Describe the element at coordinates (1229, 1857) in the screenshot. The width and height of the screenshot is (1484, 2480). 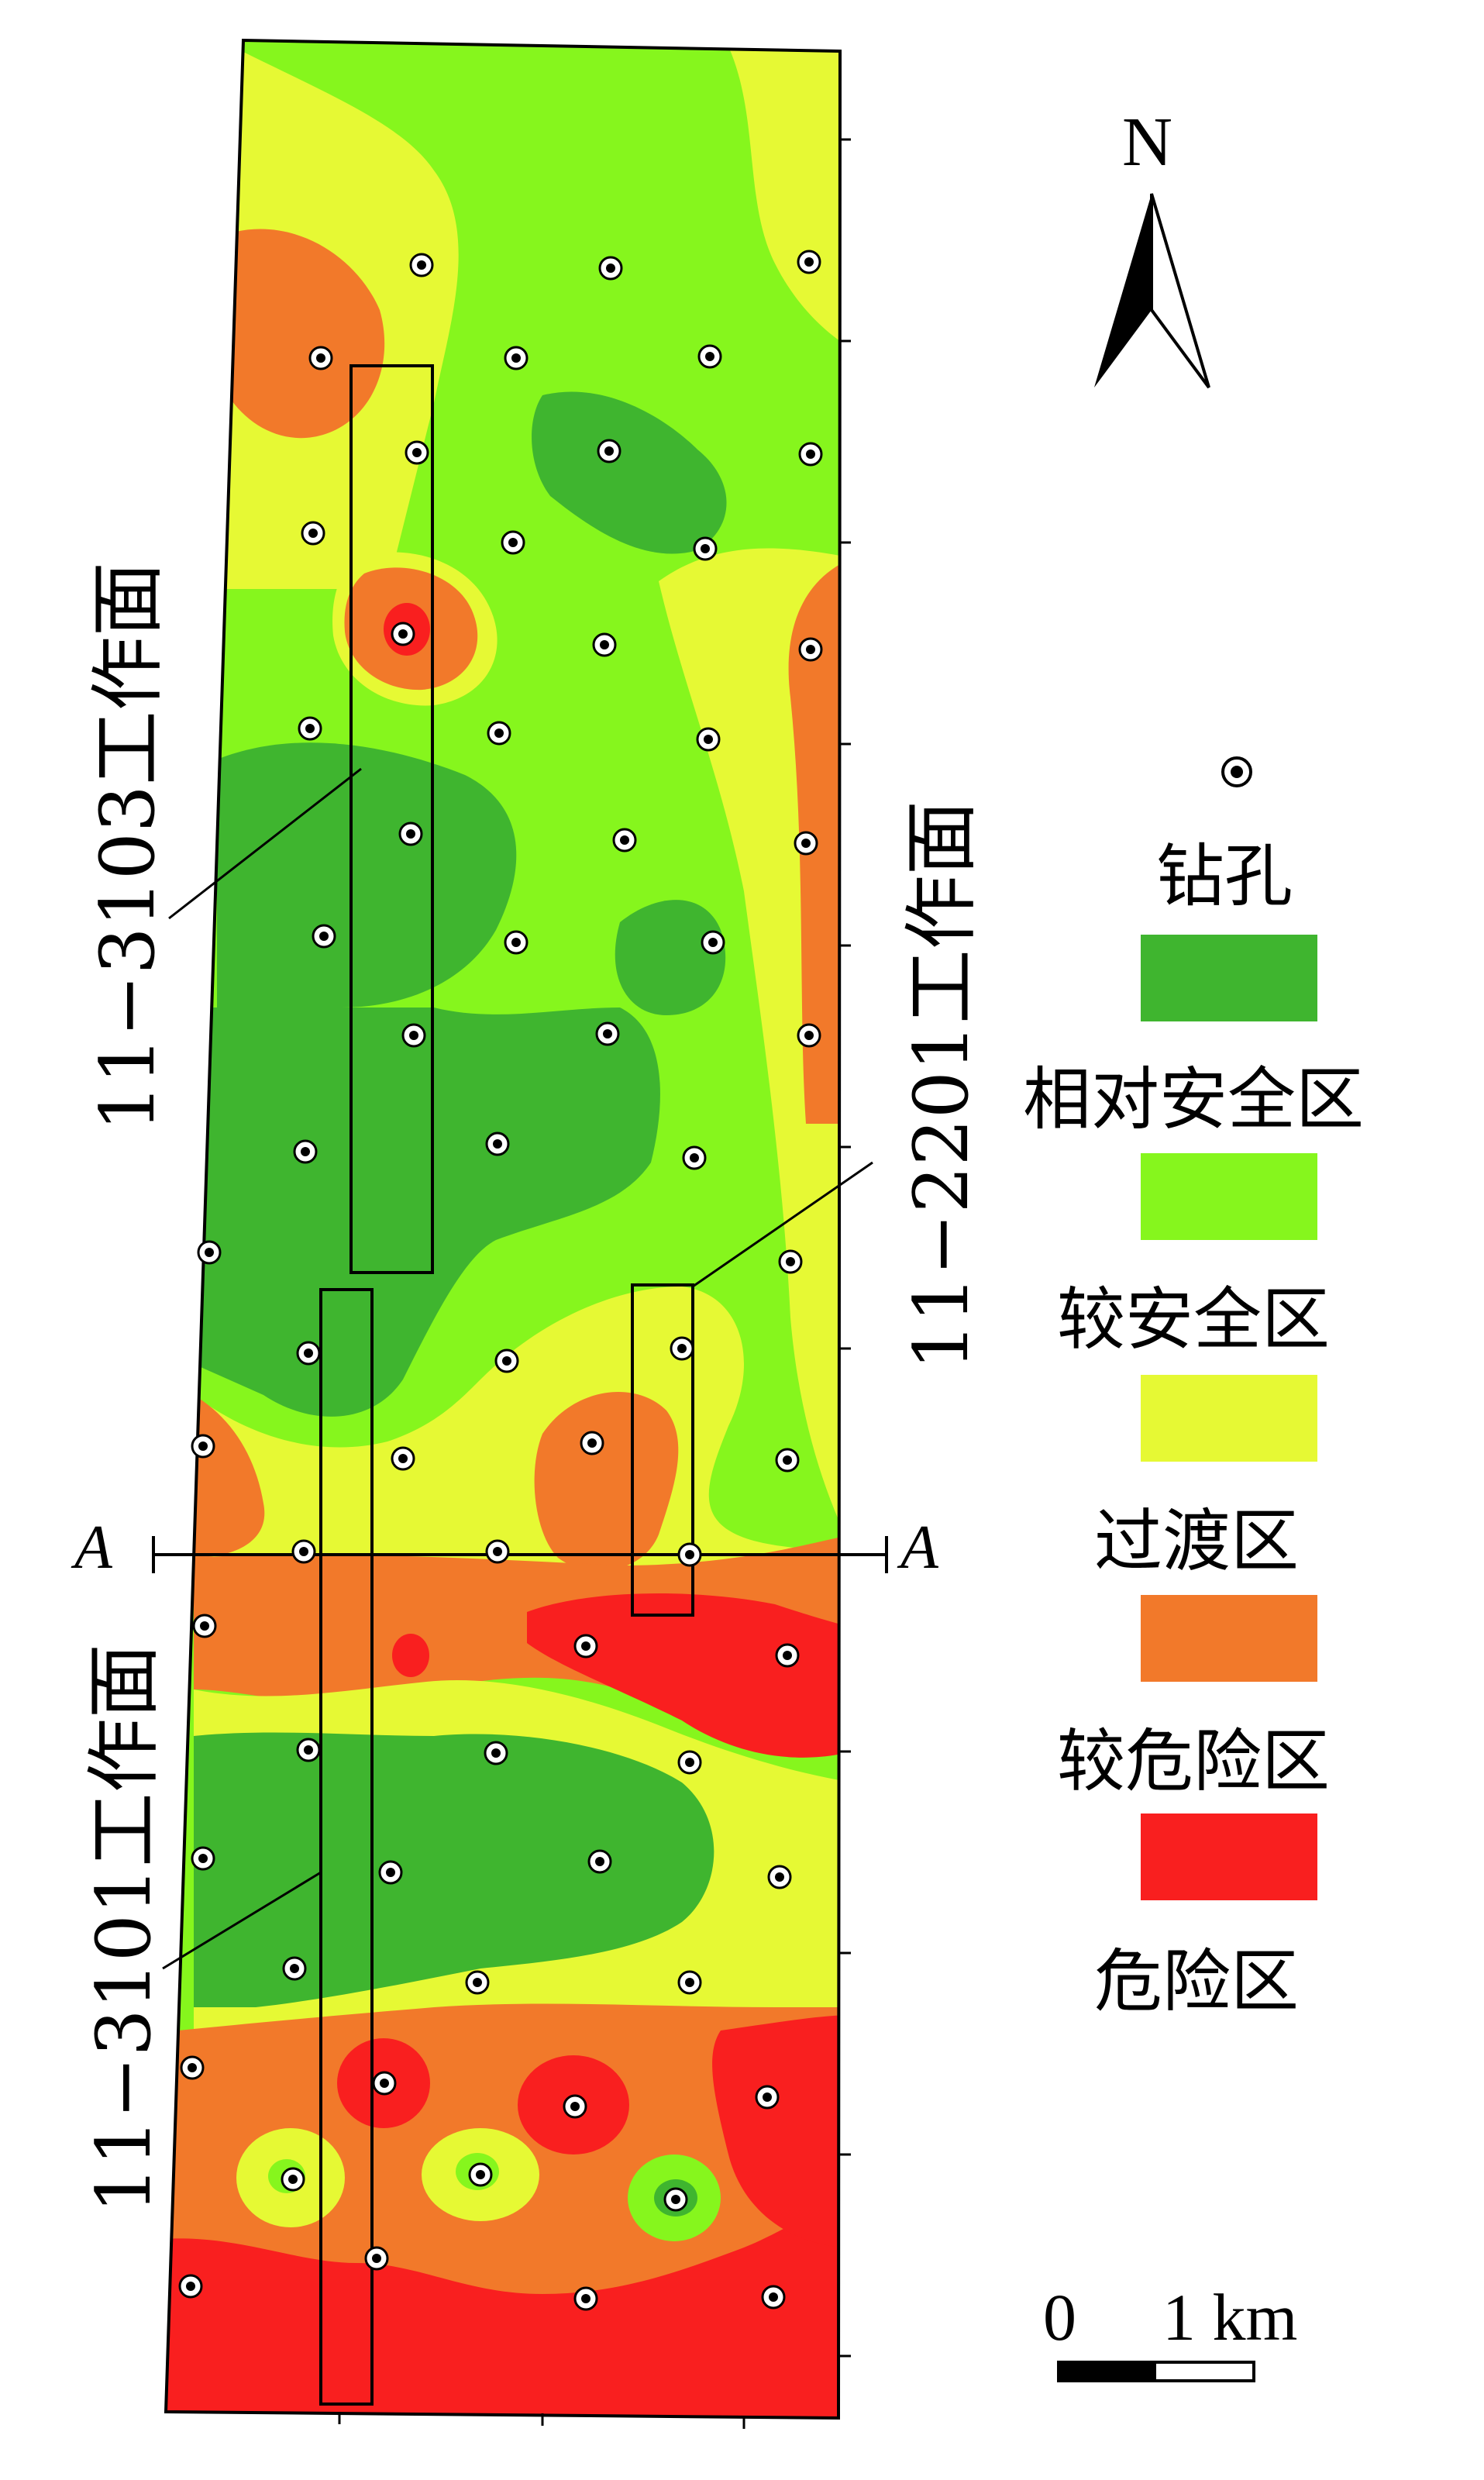
I see `legend-swatch-dangerous` at that location.